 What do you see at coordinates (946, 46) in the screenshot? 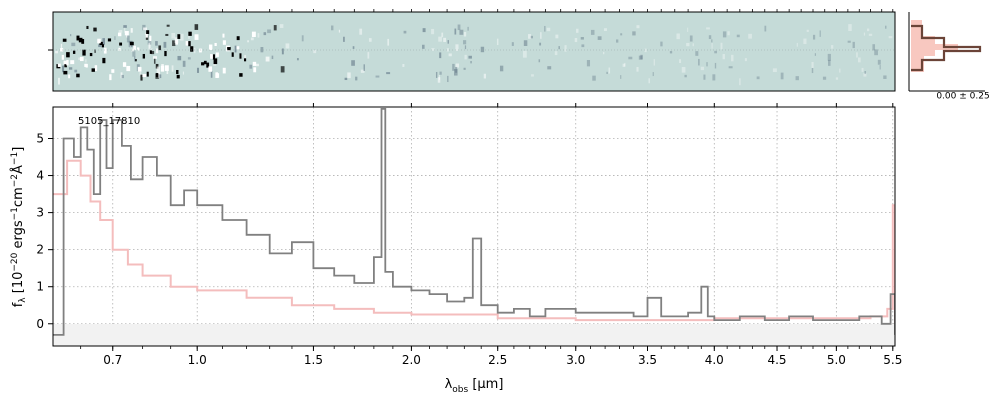
I see `histogram-profile` at bounding box center [946, 46].